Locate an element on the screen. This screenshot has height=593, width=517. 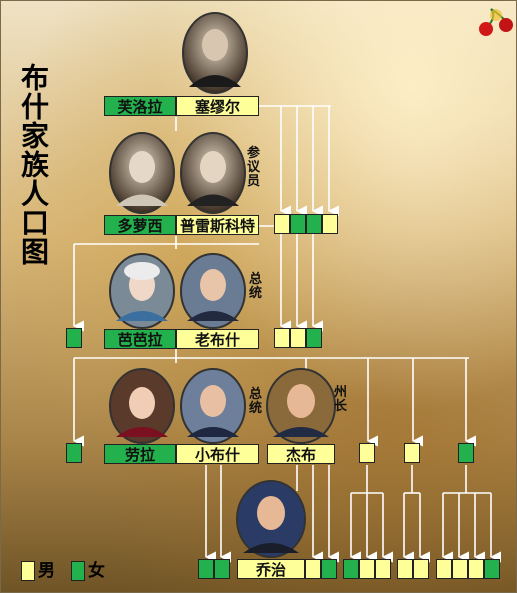
name-george-p: 乔治 is located at coordinates (271, 569).